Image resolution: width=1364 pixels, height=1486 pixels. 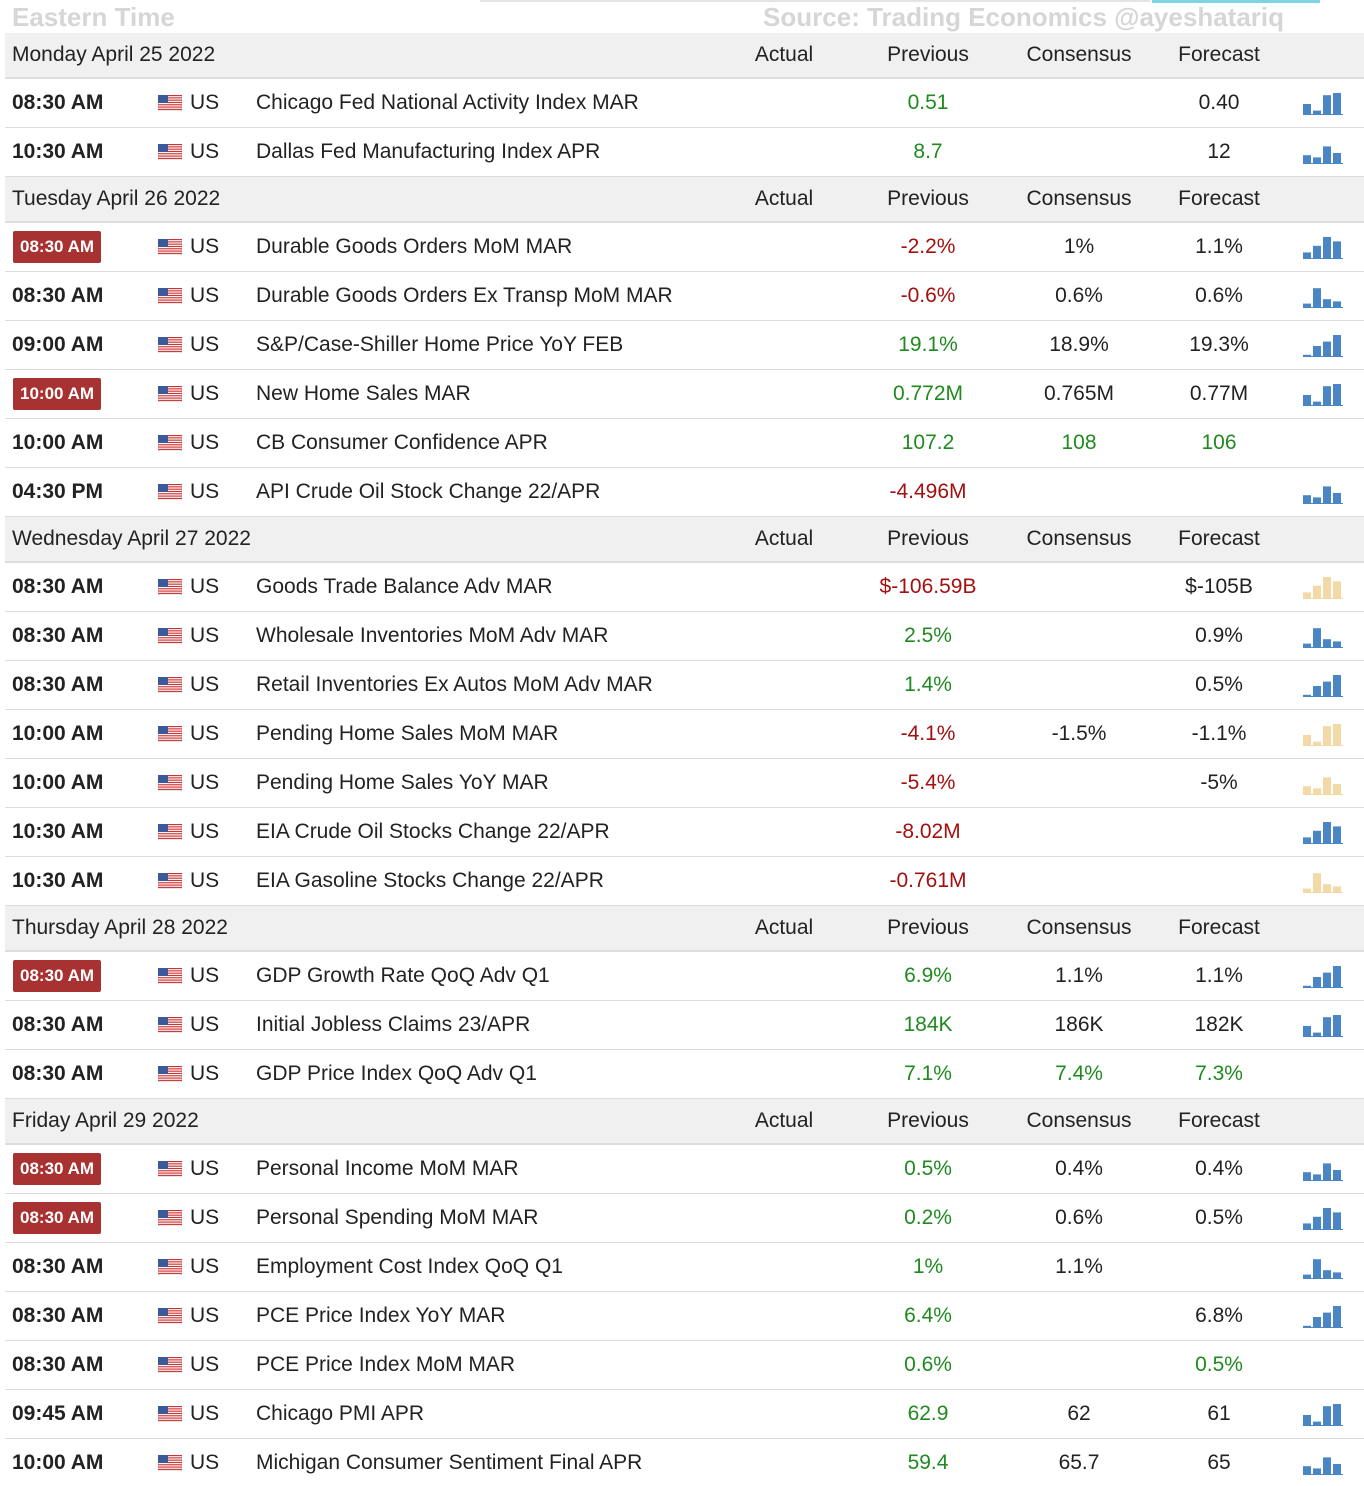 What do you see at coordinates (1219, 54) in the screenshot?
I see `column-label: Forecast` at bounding box center [1219, 54].